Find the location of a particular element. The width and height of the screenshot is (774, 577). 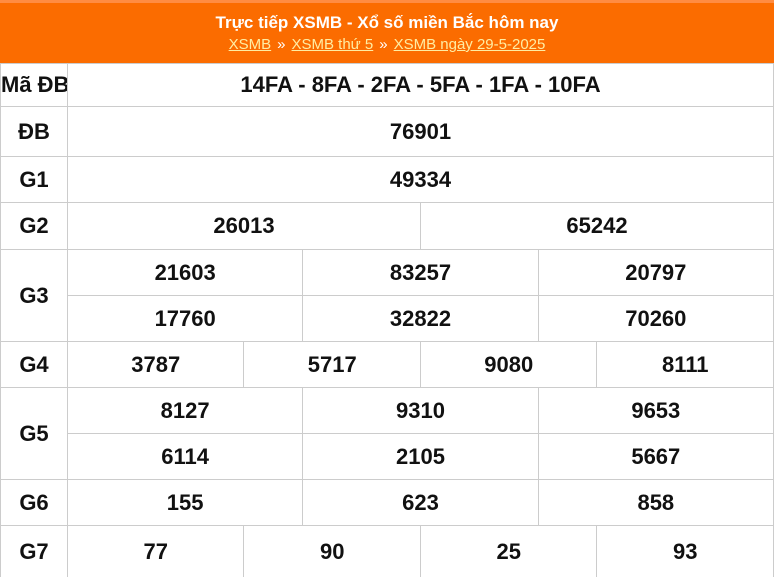

result-cell-g3-4: 17760 is located at coordinates (185, 318).